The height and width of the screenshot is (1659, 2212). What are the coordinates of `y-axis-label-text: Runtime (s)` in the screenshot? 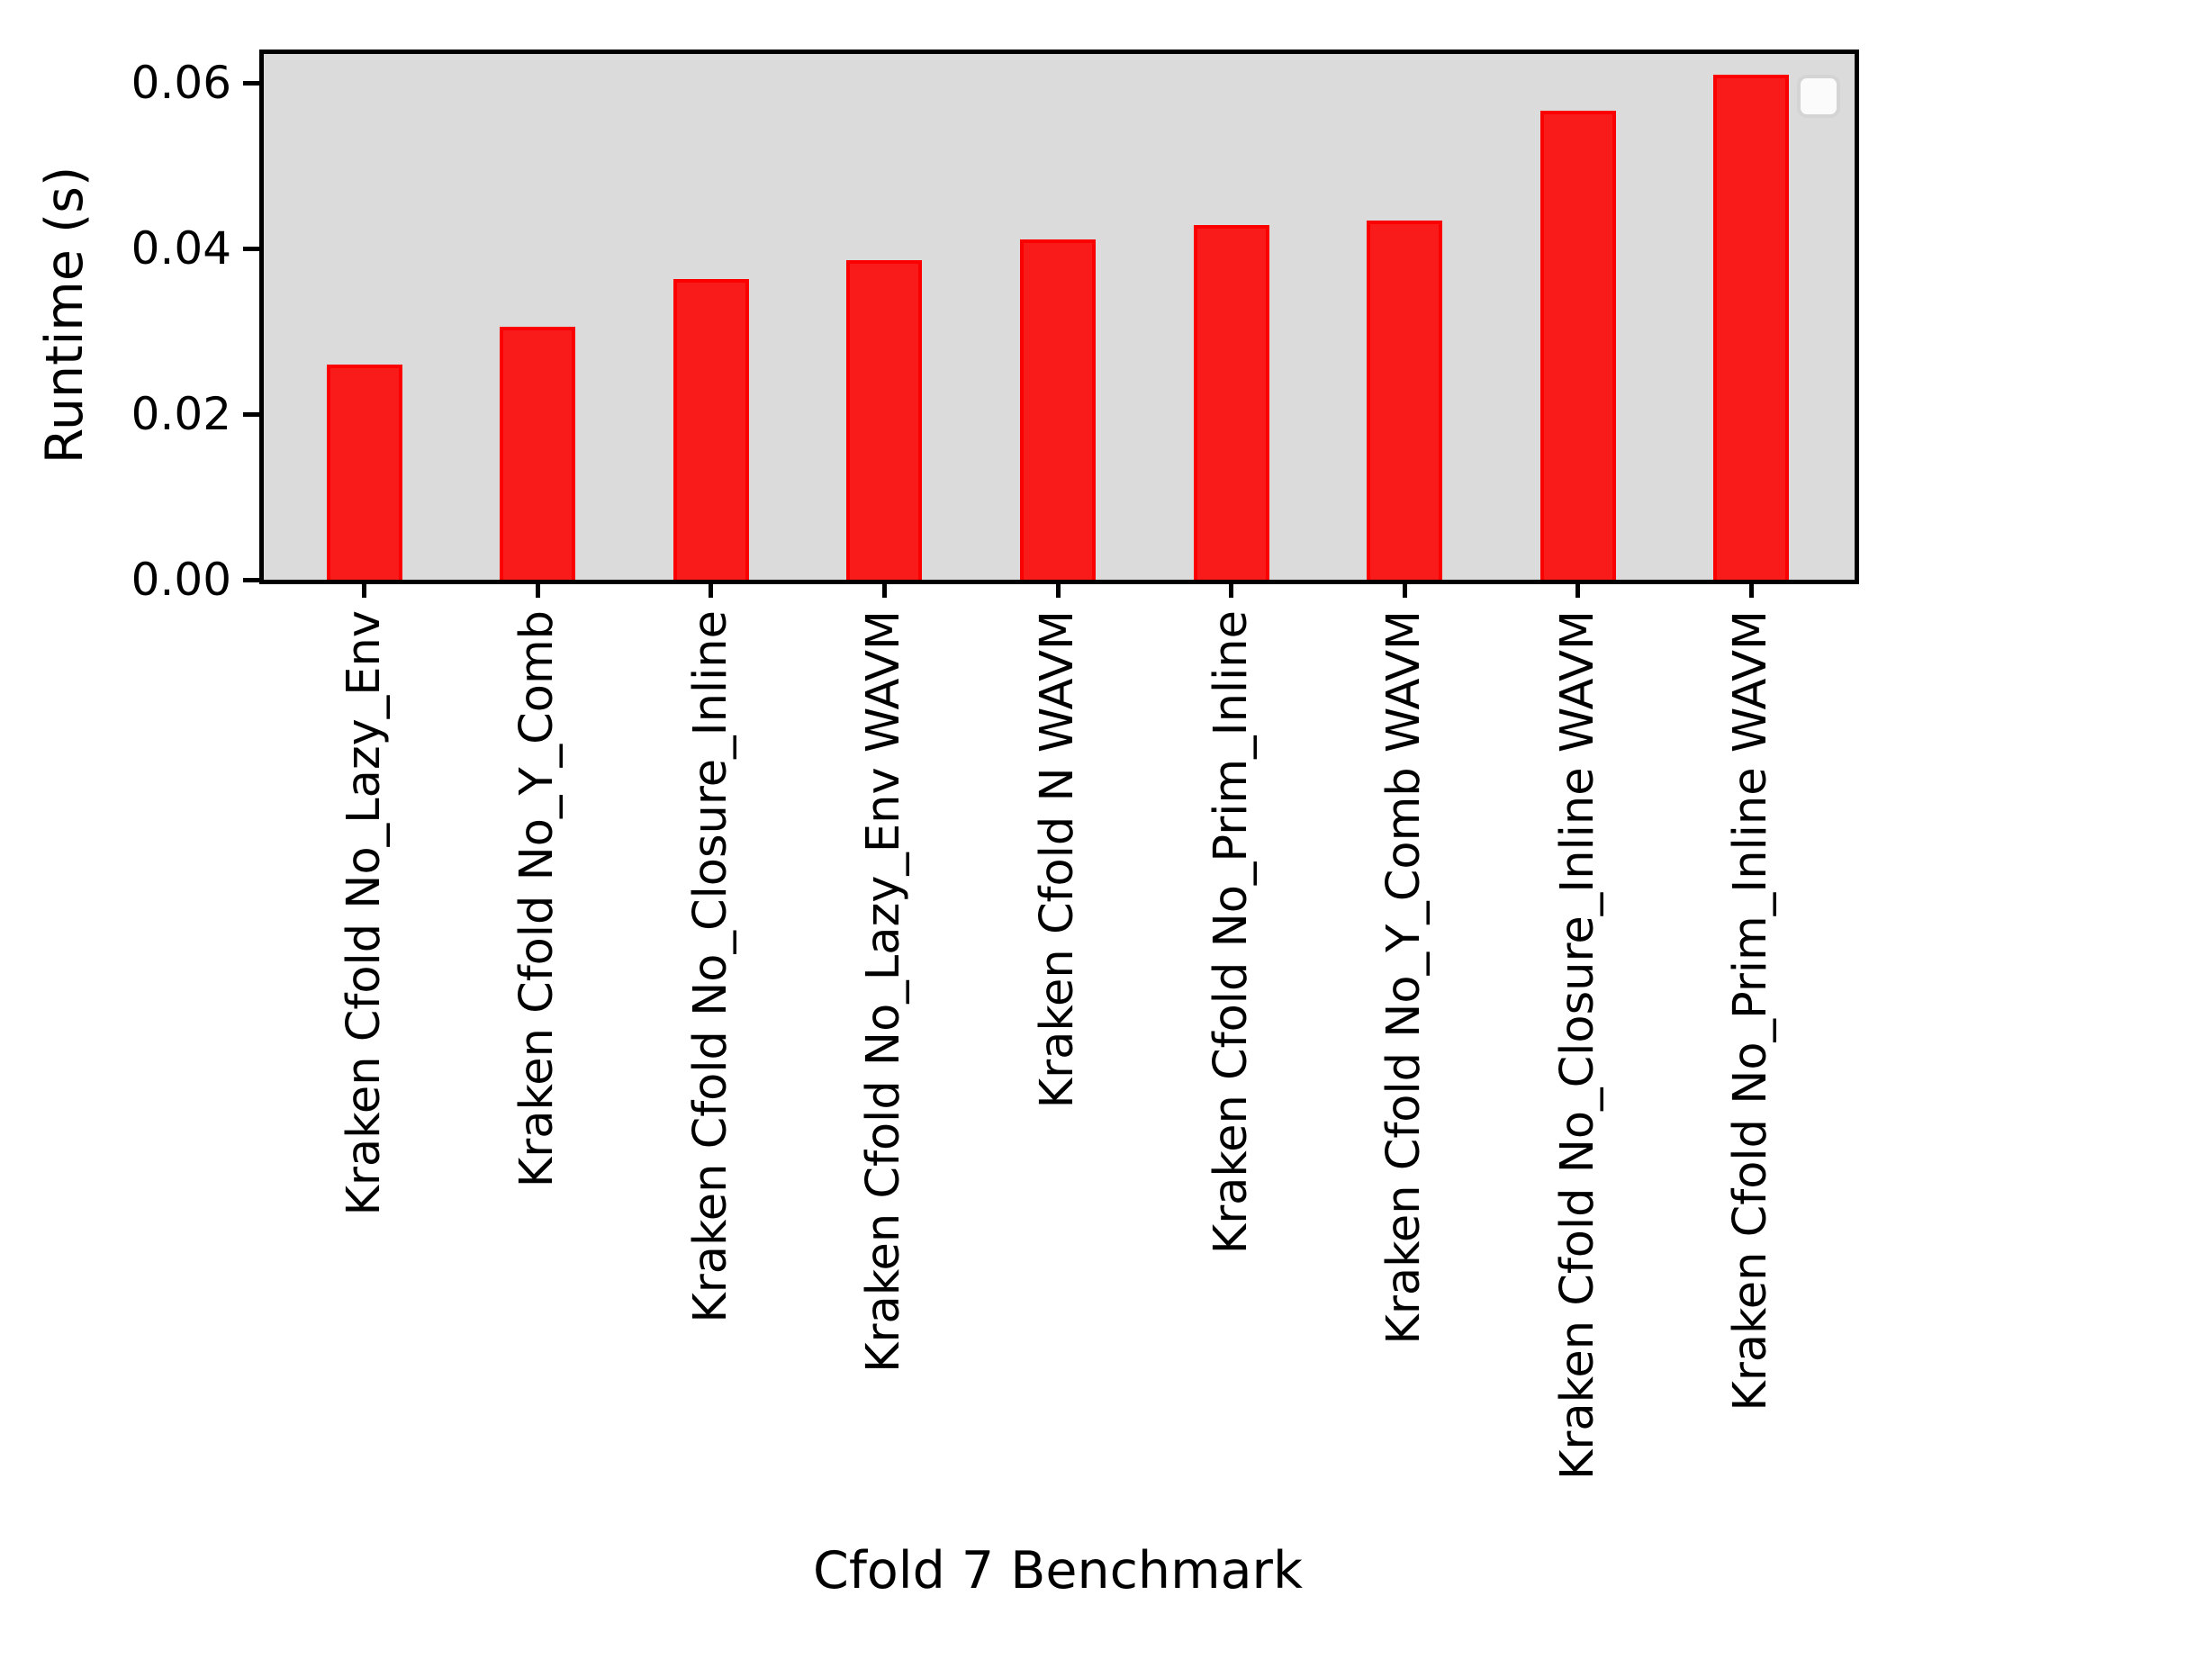 It's located at (65, 315).